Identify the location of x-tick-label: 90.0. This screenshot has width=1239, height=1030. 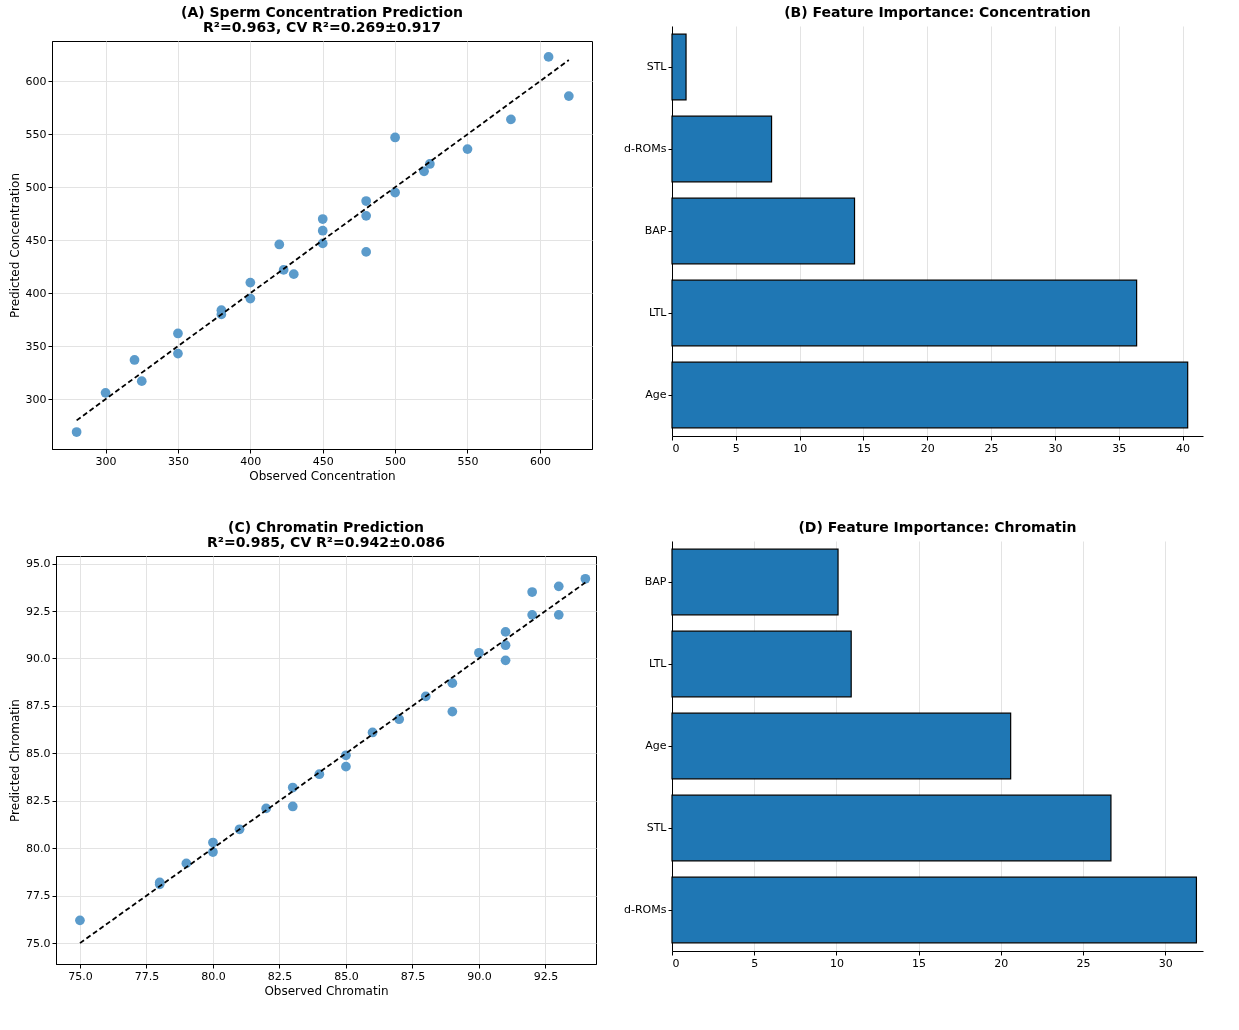
(479, 976).